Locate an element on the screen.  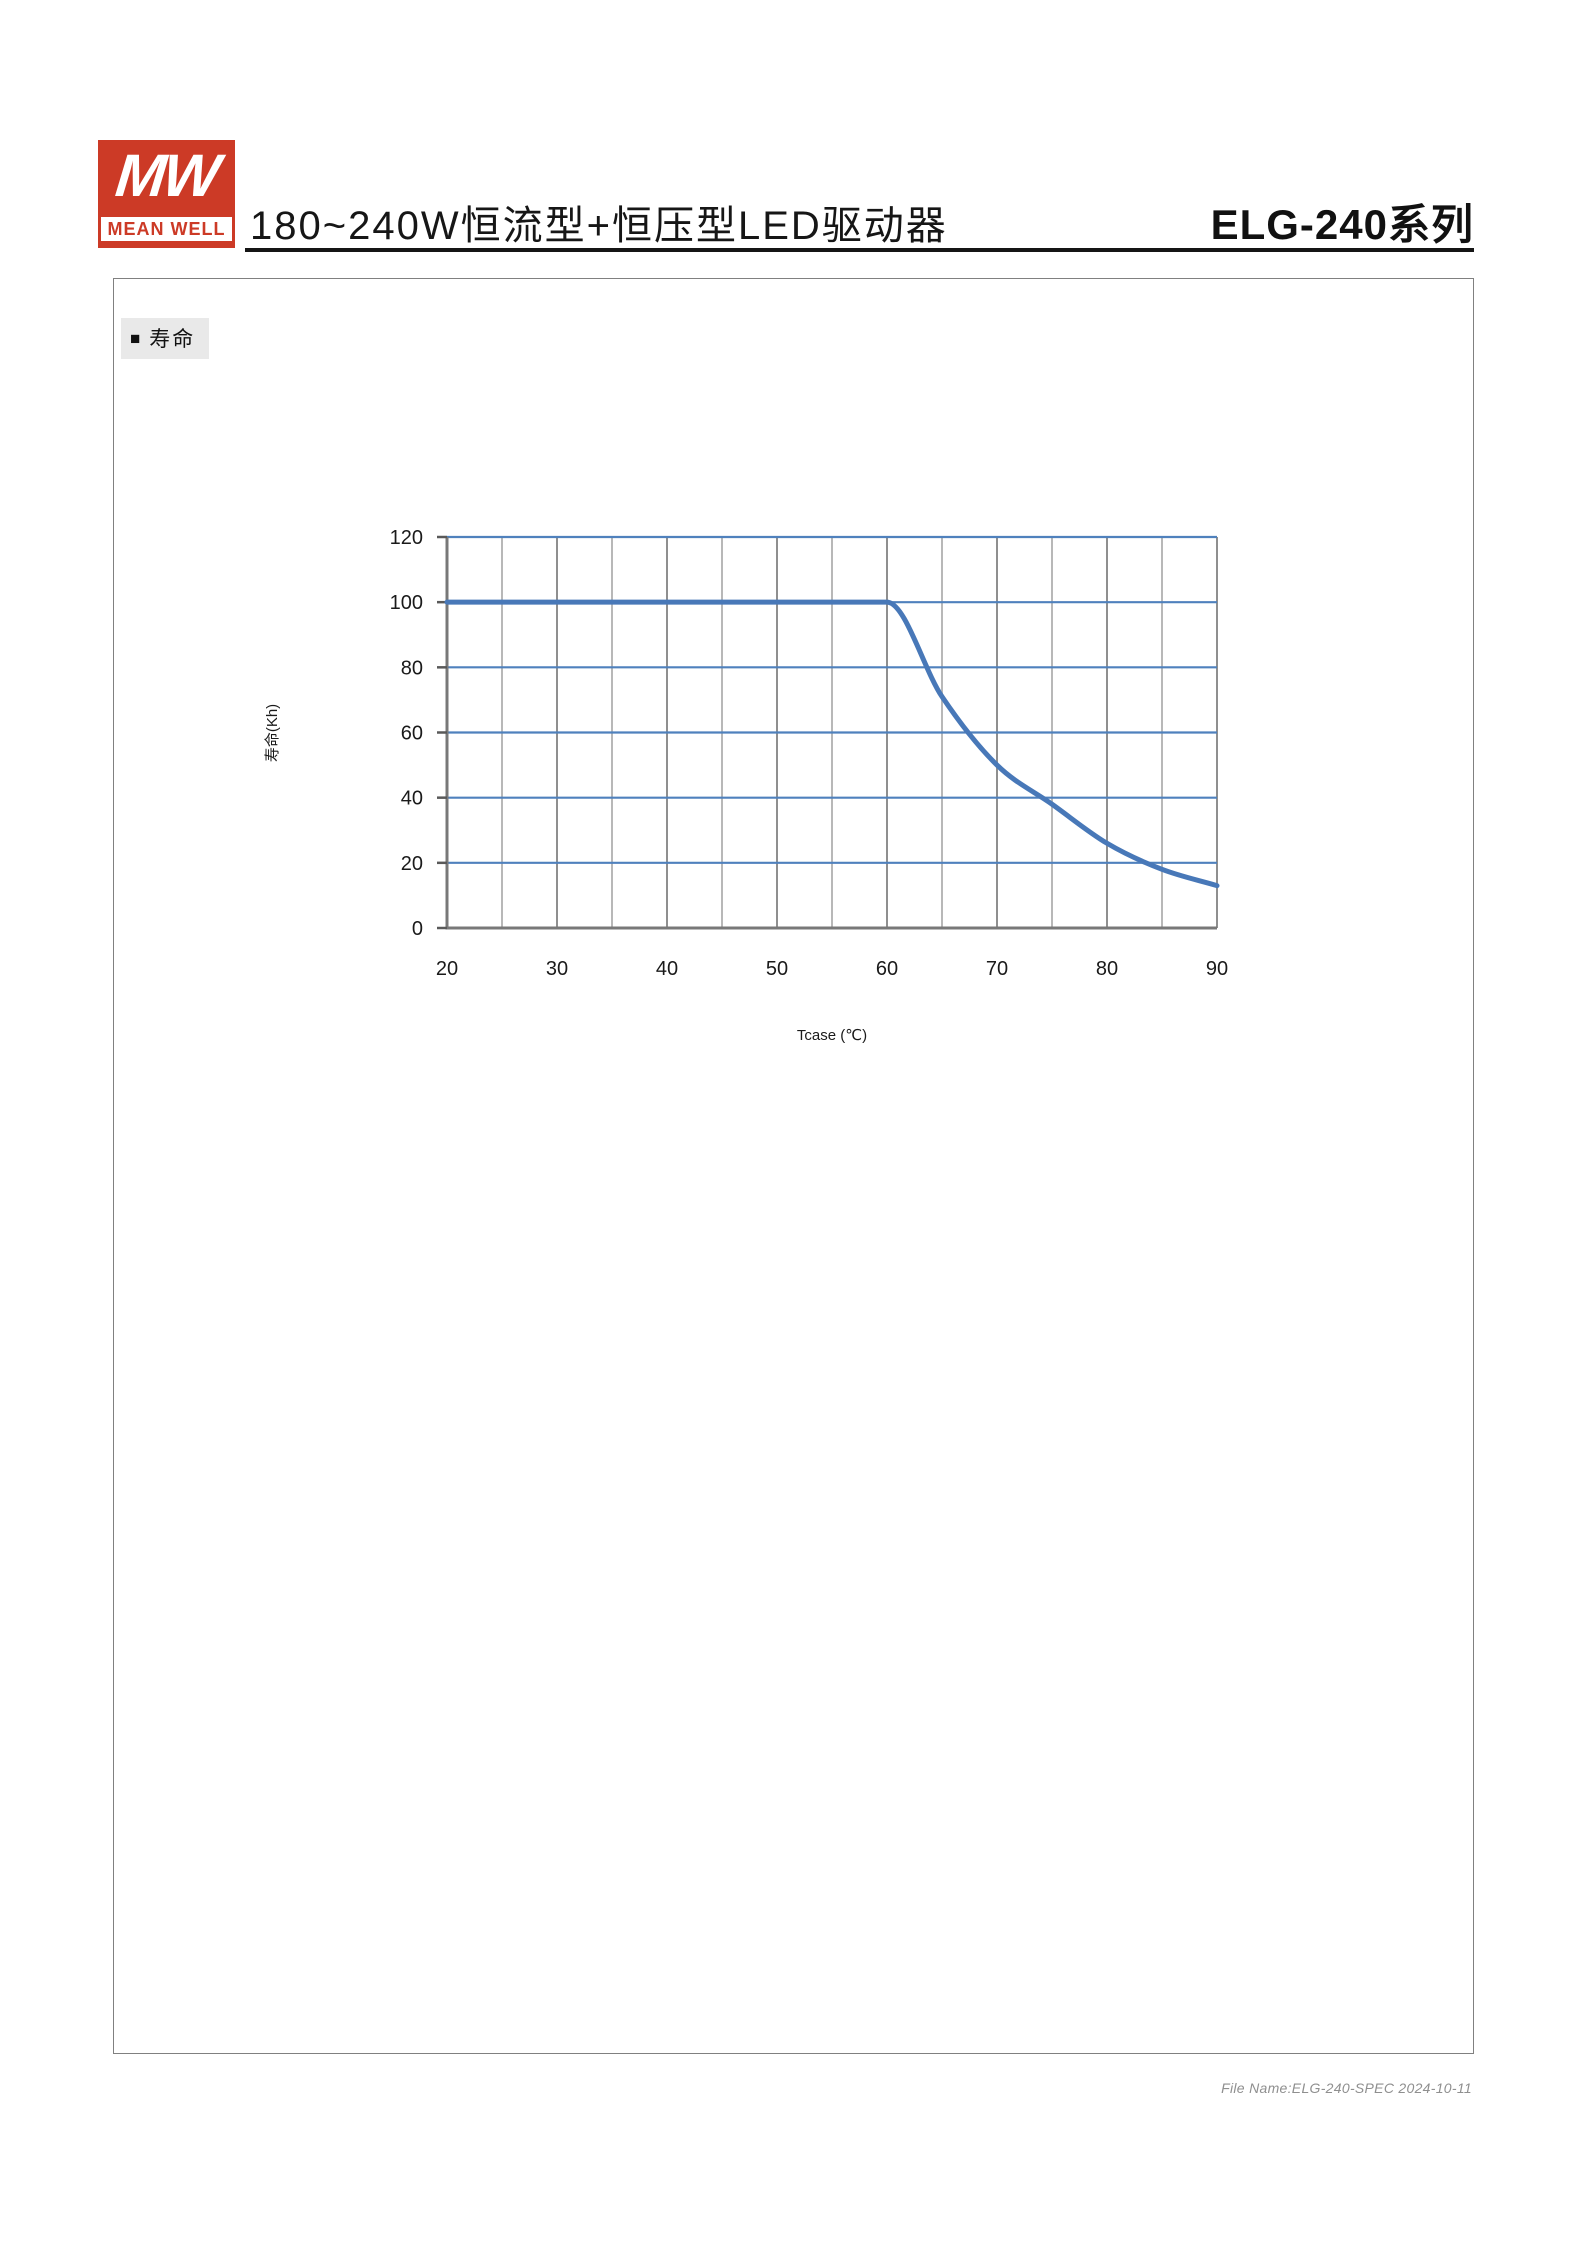
y-axis-title: 寿命(Kh) is located at coordinates (272, 733).